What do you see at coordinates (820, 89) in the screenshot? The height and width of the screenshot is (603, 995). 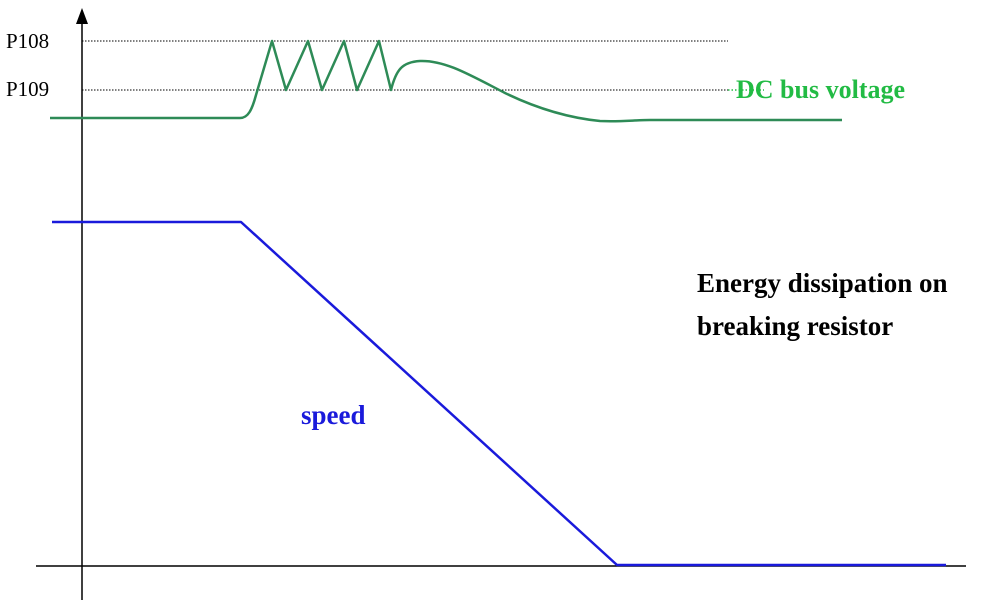 I see `dc-bus-voltage-label: DC bus voltage` at bounding box center [820, 89].